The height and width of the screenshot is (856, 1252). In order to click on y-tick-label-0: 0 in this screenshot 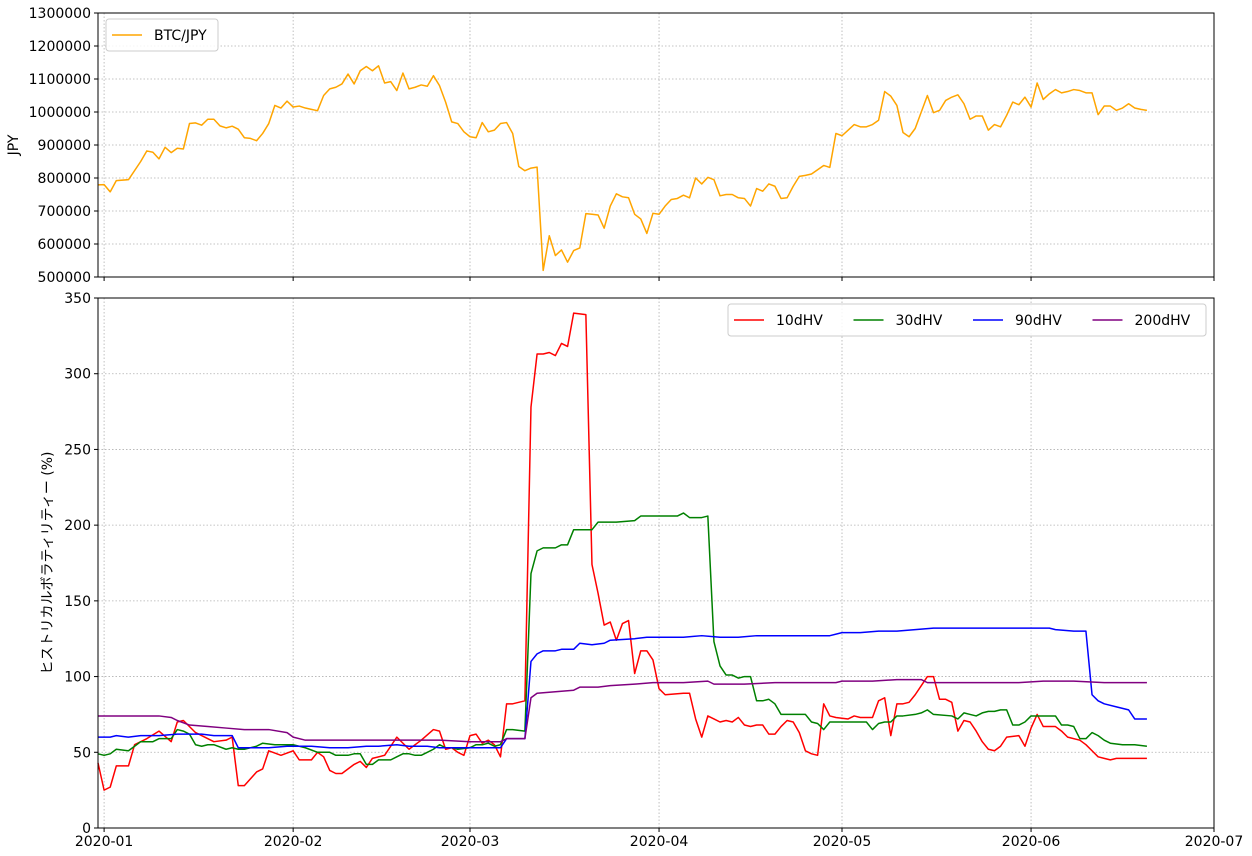, I will do `click(86, 829)`.